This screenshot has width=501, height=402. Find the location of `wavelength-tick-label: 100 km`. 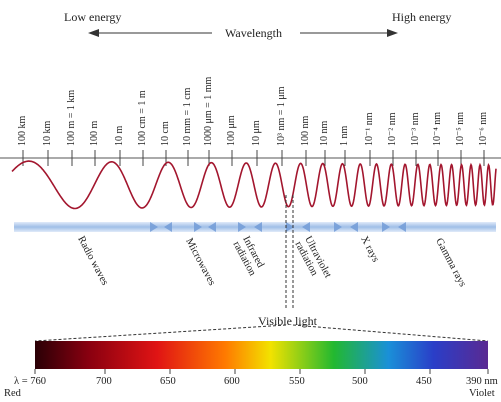

wavelength-tick-label: 100 km is located at coordinates (22, 130).